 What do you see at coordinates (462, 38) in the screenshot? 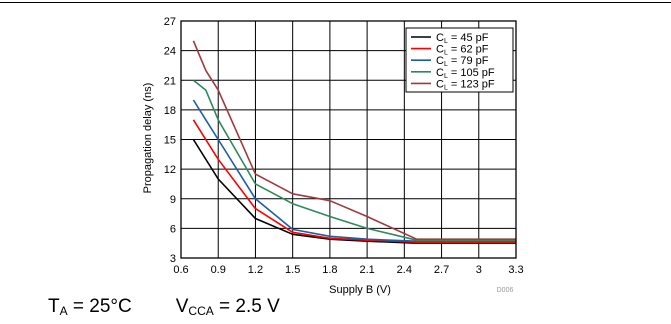
I see `legend-label: CL = 45 pF` at bounding box center [462, 38].